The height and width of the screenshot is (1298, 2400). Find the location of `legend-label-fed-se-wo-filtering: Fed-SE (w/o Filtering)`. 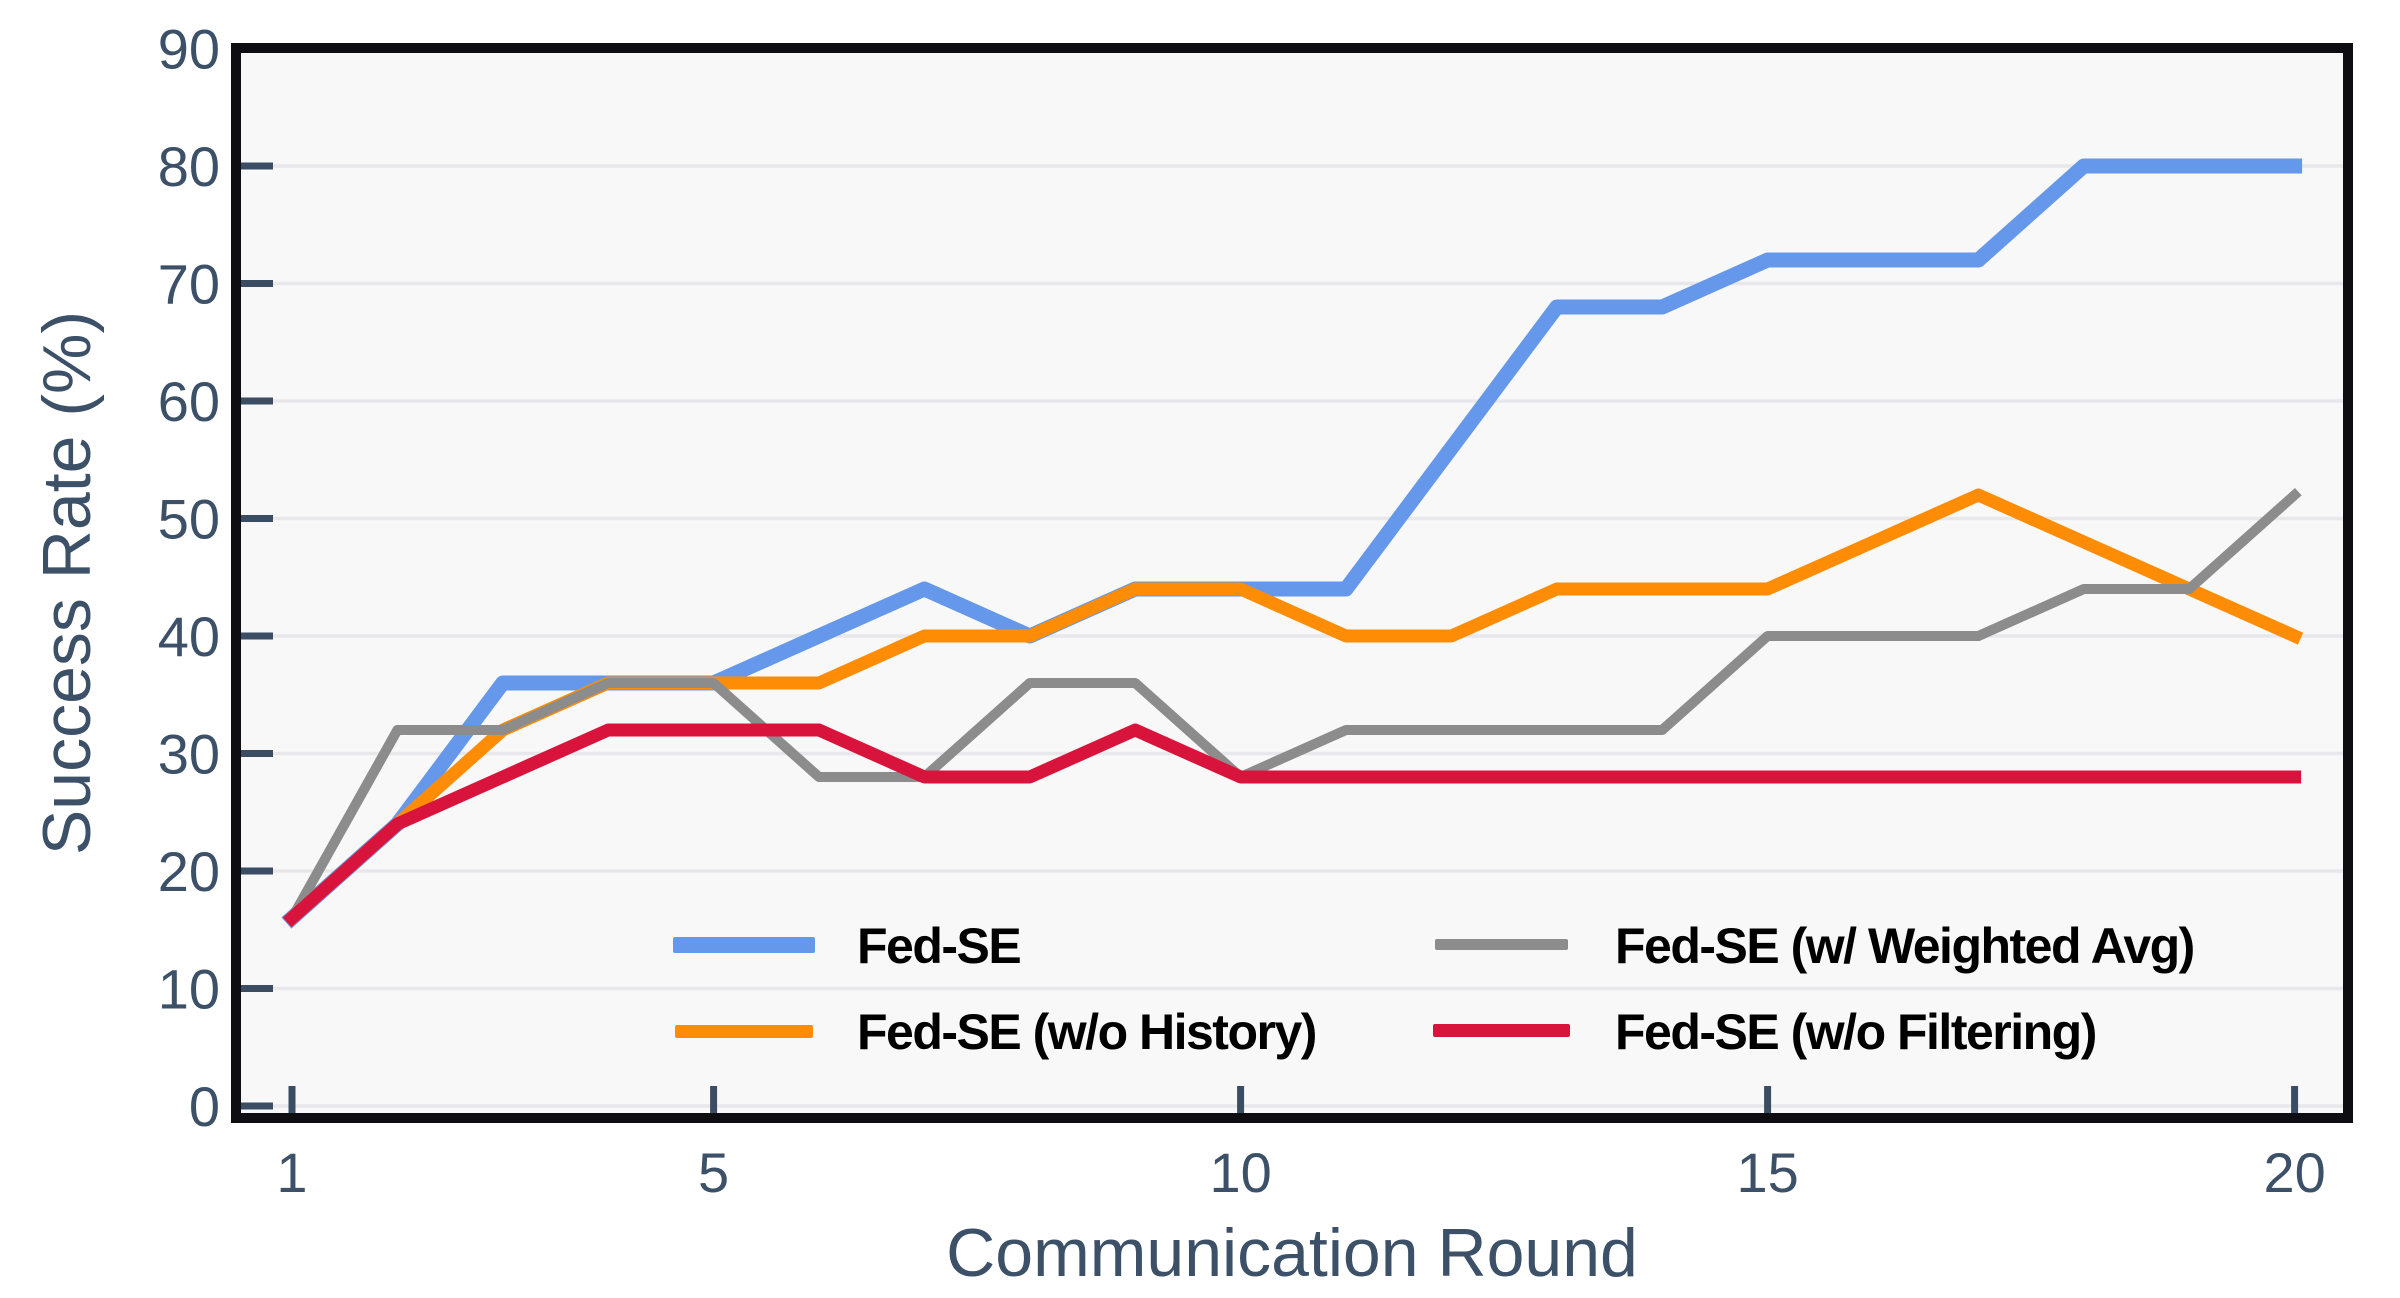

legend-label-fed-se-wo-filtering: Fed-SE (w/o Filtering) is located at coordinates (1855, 1032).